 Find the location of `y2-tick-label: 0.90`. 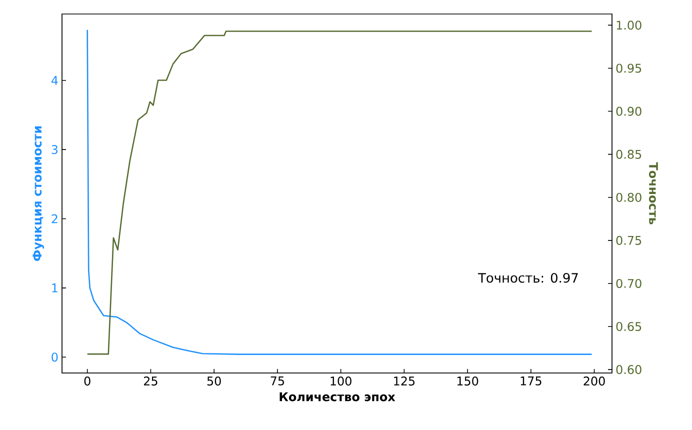

y2-tick-label: 0.90 is located at coordinates (629, 111).